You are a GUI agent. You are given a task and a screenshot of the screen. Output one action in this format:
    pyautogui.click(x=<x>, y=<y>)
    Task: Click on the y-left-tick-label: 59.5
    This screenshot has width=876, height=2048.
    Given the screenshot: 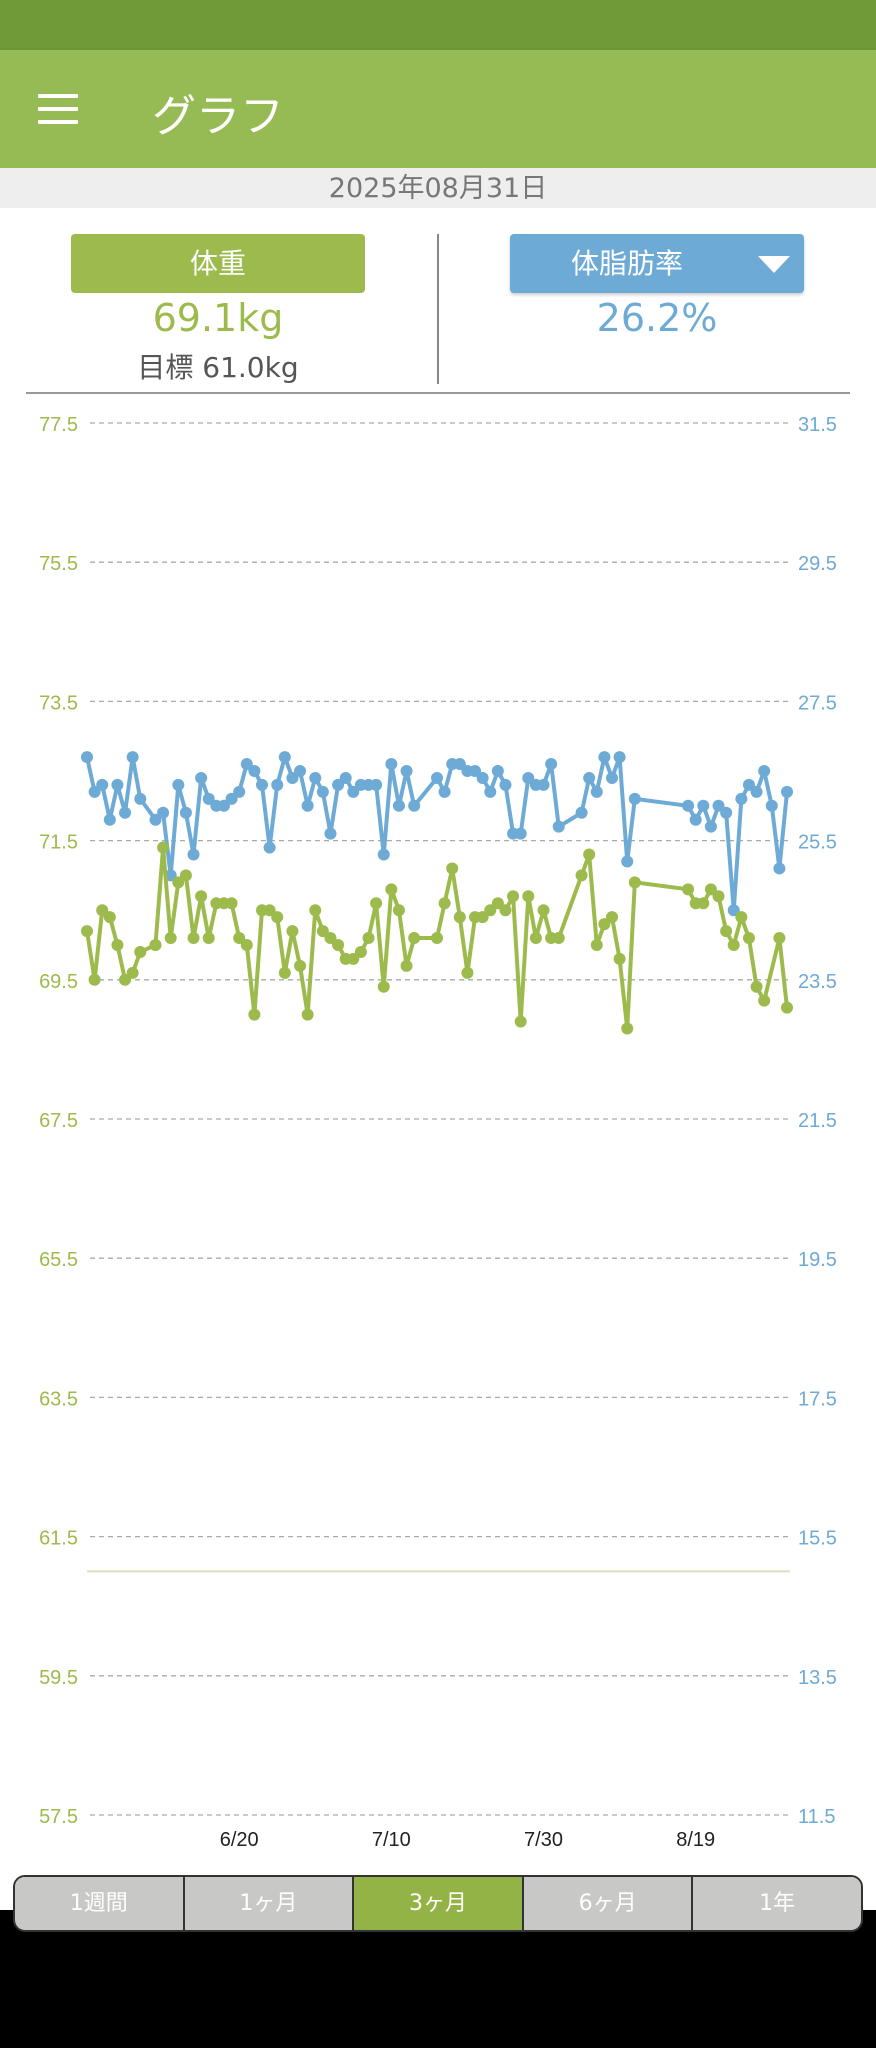 What is the action you would take?
    pyautogui.click(x=58, y=1678)
    